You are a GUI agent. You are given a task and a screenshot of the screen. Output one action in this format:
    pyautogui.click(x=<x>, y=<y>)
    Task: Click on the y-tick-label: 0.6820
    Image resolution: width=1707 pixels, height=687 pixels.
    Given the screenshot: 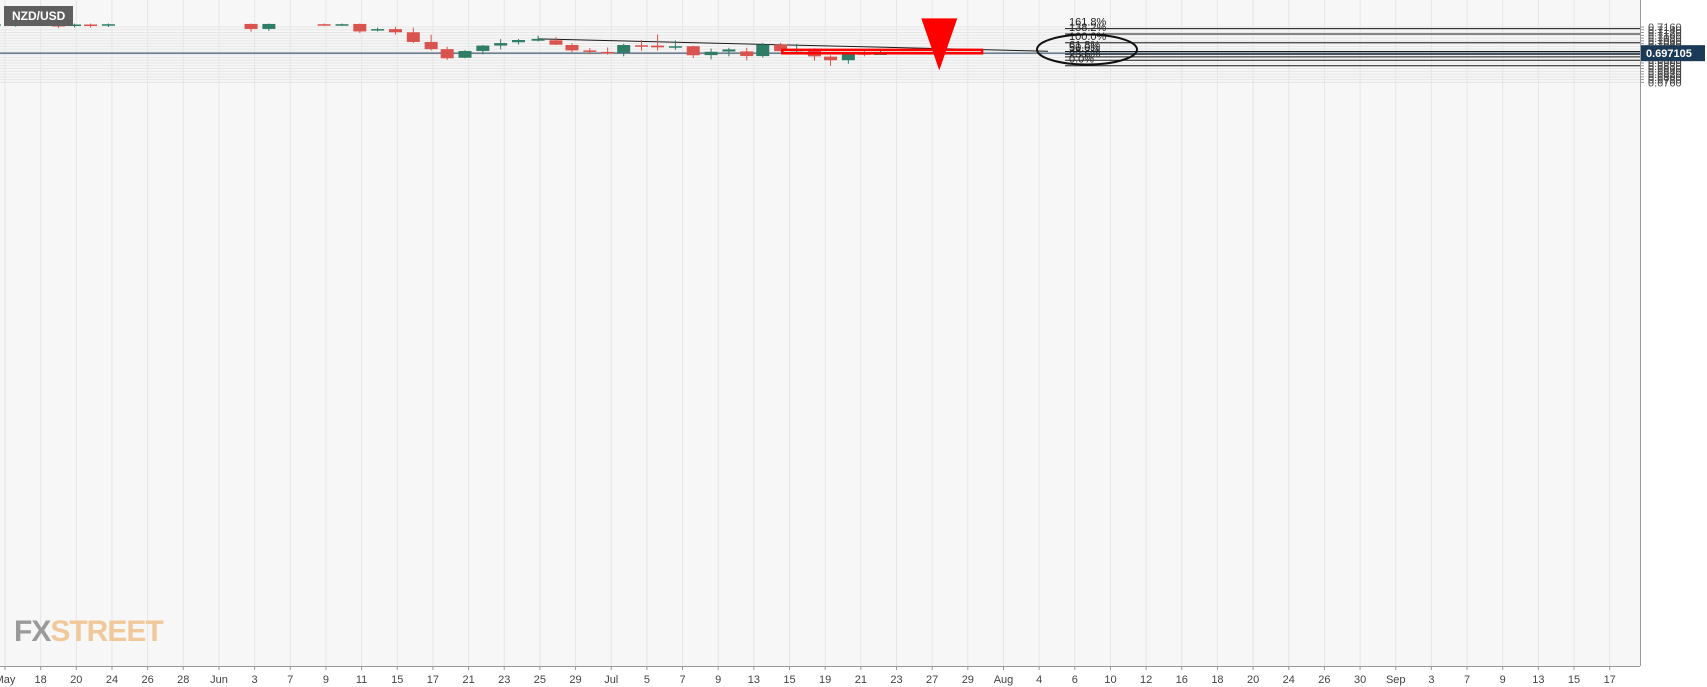 What is the action you would take?
    pyautogui.click(x=1665, y=75)
    